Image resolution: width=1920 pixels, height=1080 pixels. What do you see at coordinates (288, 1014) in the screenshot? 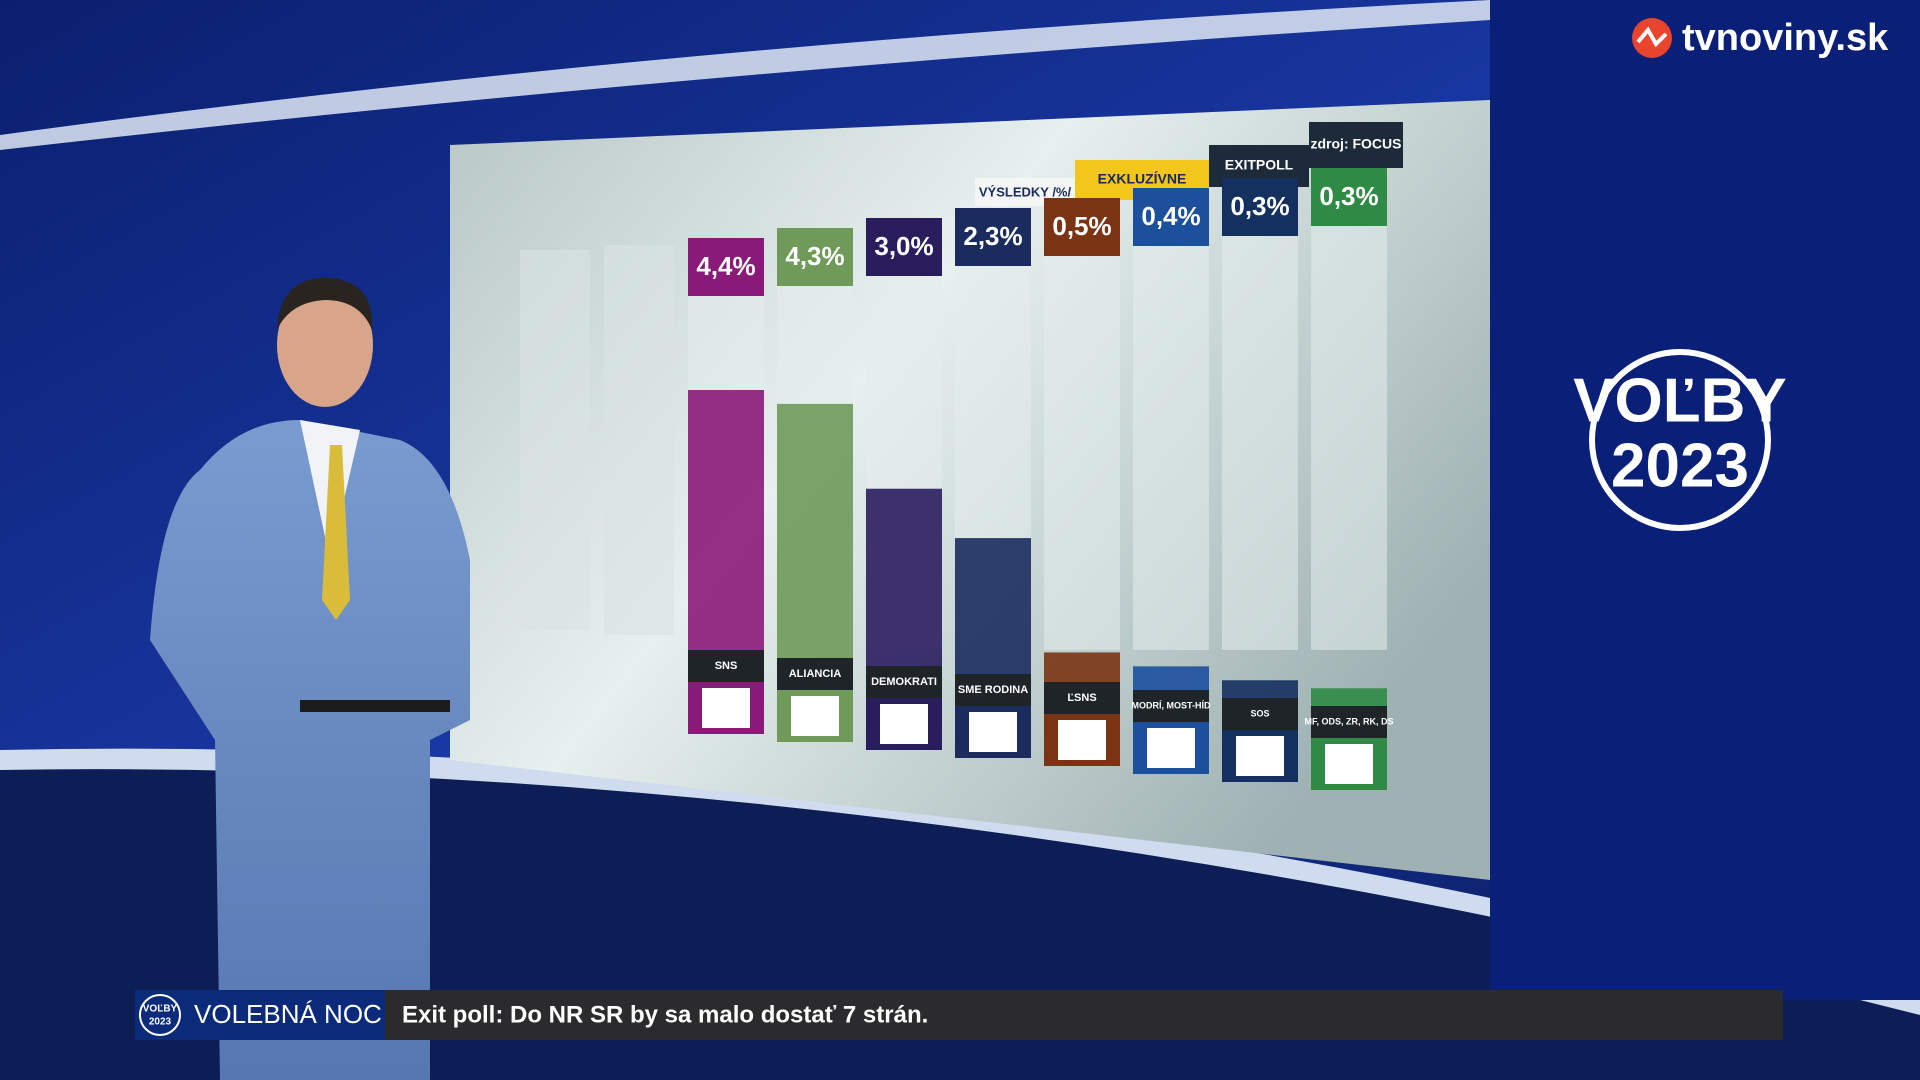
I see `show-name: VOLEBNÁ NOC` at bounding box center [288, 1014].